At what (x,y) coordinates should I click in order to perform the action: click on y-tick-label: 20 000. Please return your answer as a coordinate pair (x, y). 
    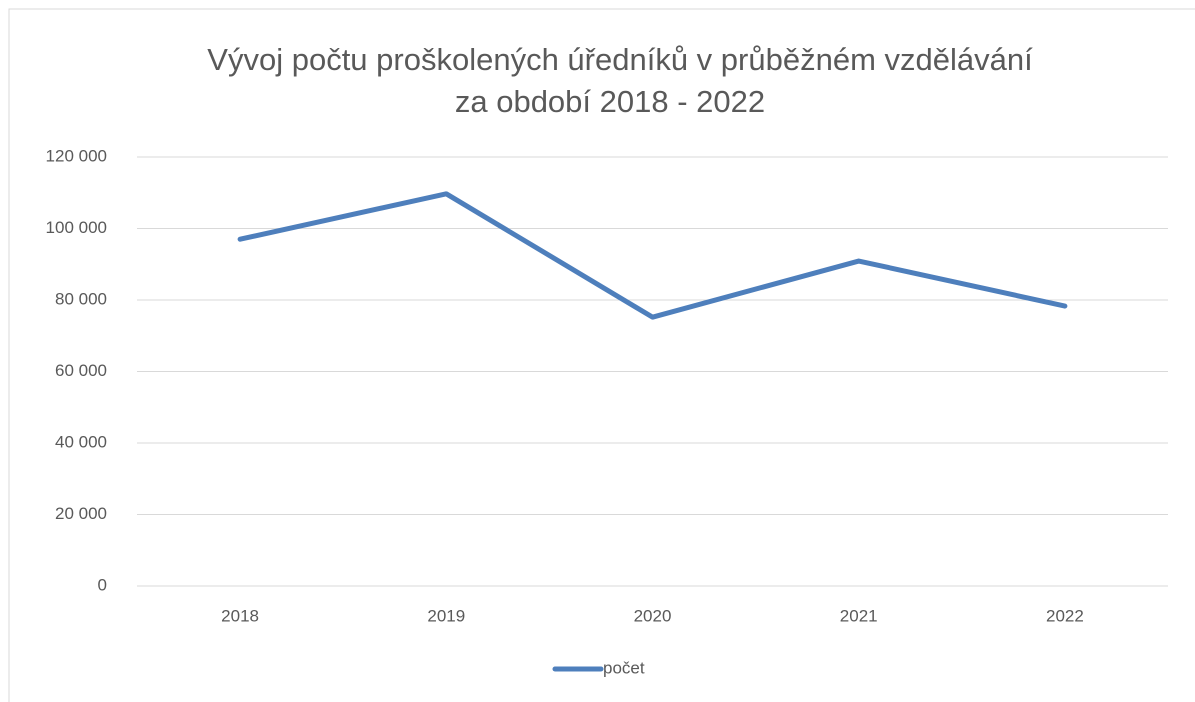
    Looking at the image, I should click on (81, 513).